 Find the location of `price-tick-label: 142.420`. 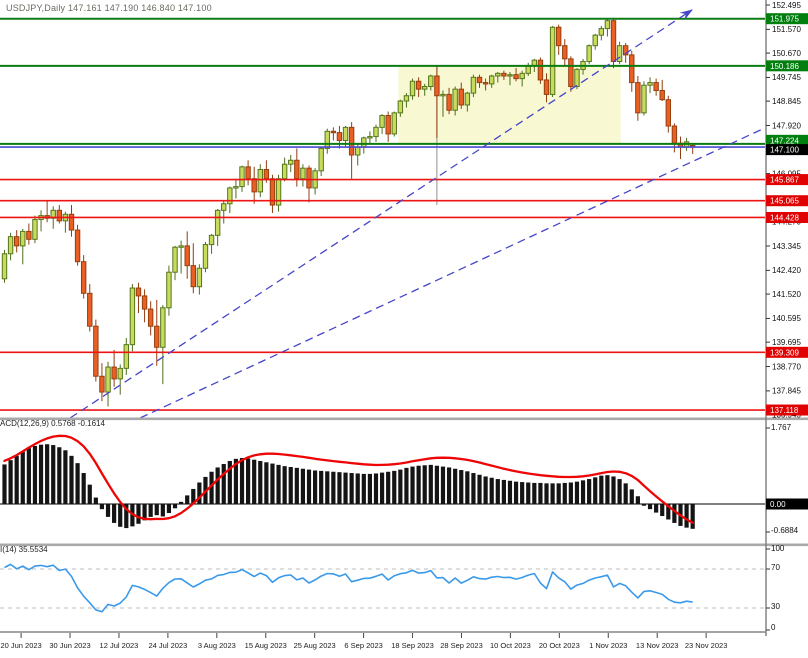

price-tick-label: 142.420 is located at coordinates (786, 270).